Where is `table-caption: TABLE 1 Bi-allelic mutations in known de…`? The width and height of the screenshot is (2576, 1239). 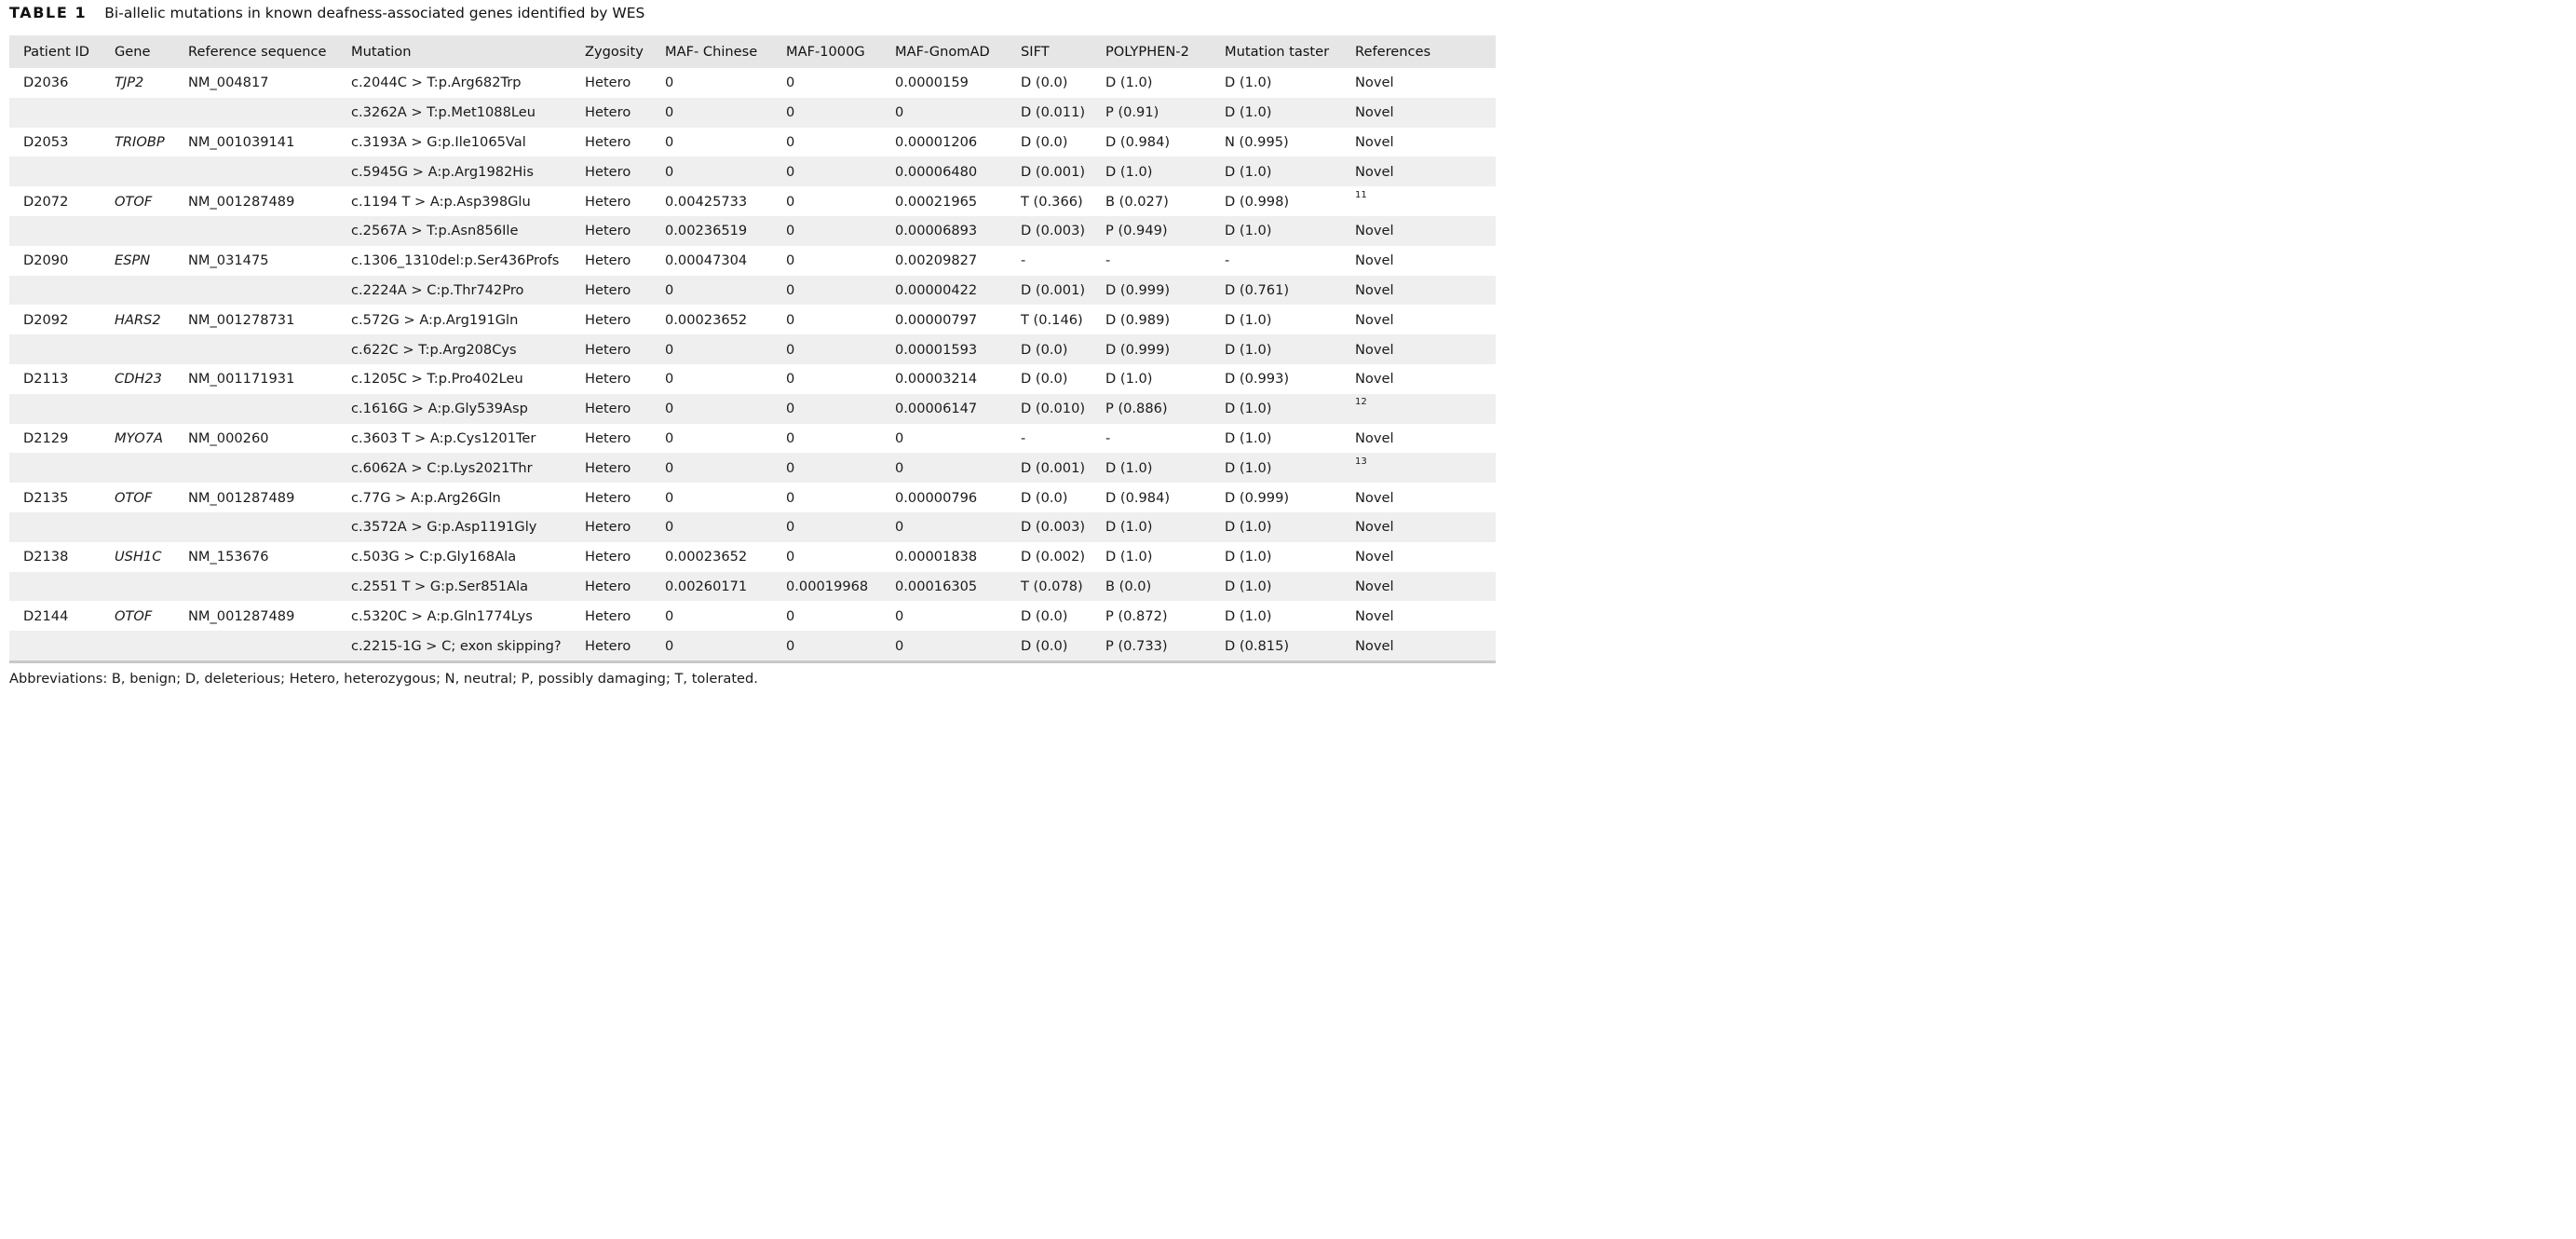 table-caption: TABLE 1 Bi-allelic mutations in known de… is located at coordinates (326, 15).